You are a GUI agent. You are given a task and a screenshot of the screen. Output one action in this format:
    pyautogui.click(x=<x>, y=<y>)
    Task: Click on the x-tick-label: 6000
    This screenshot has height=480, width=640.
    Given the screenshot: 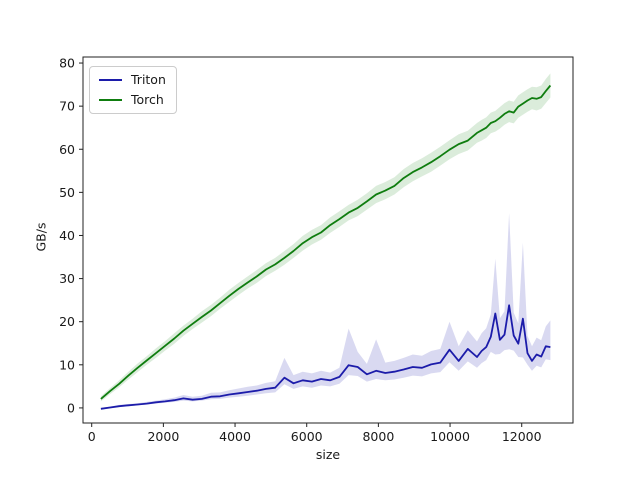 What is the action you would take?
    pyautogui.click(x=307, y=436)
    